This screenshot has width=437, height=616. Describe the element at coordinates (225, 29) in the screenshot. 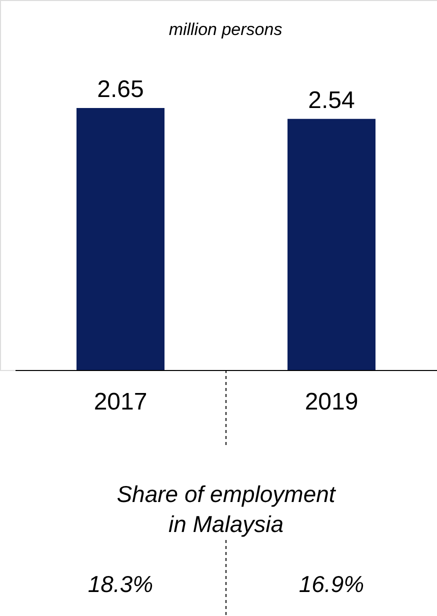

I see `chart-subtitle: million persons` at that location.